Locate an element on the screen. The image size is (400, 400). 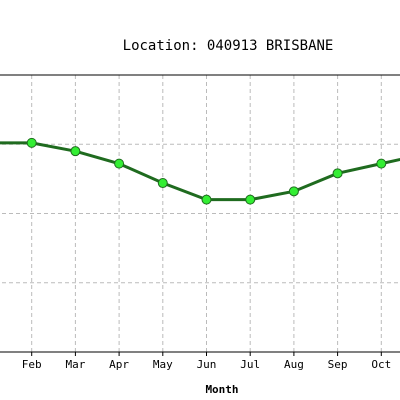
x-tick-label: Apr is located at coordinates (119, 364).